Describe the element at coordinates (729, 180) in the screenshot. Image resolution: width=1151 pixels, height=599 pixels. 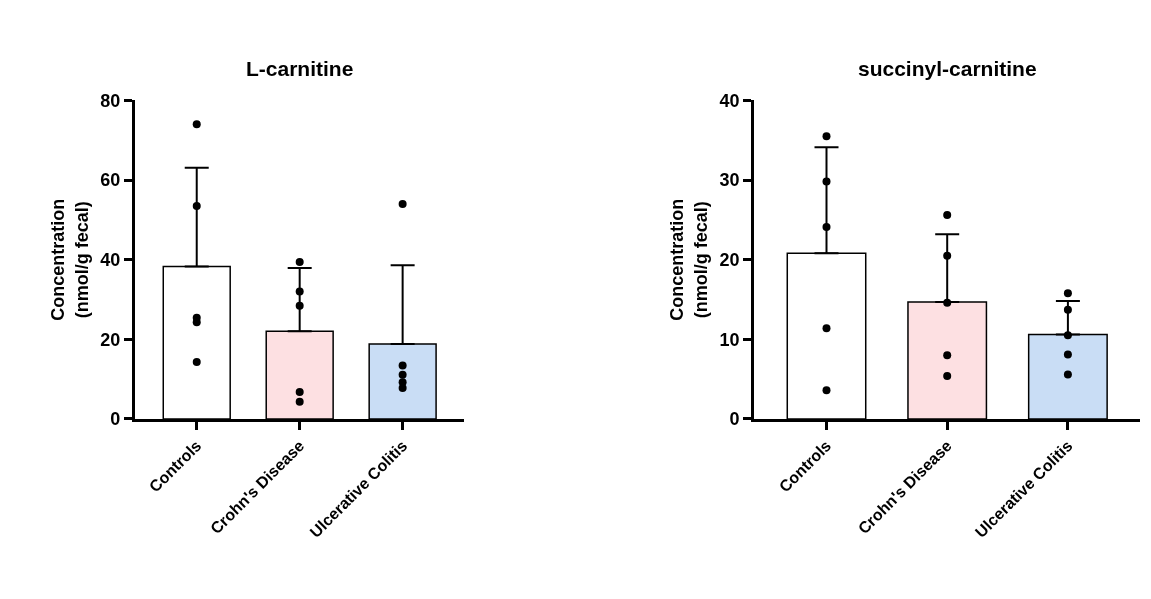
I see `y-tick-label: 30` at that location.